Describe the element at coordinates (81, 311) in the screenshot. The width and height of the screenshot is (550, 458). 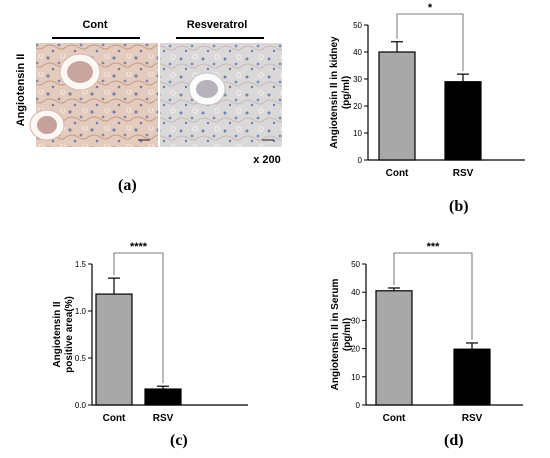
I see `y-tick-label: 1.0` at that location.